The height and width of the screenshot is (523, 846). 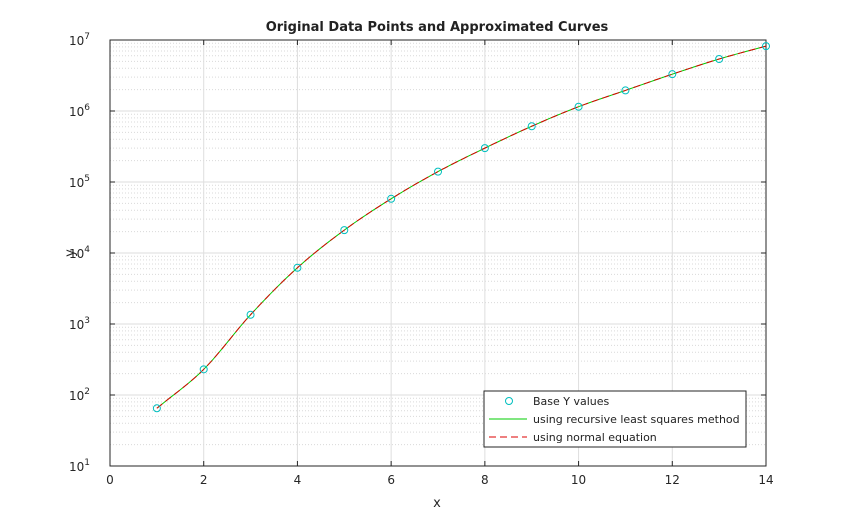 What do you see at coordinates (672, 480) in the screenshot?
I see `x-tick-label: 12` at bounding box center [672, 480].